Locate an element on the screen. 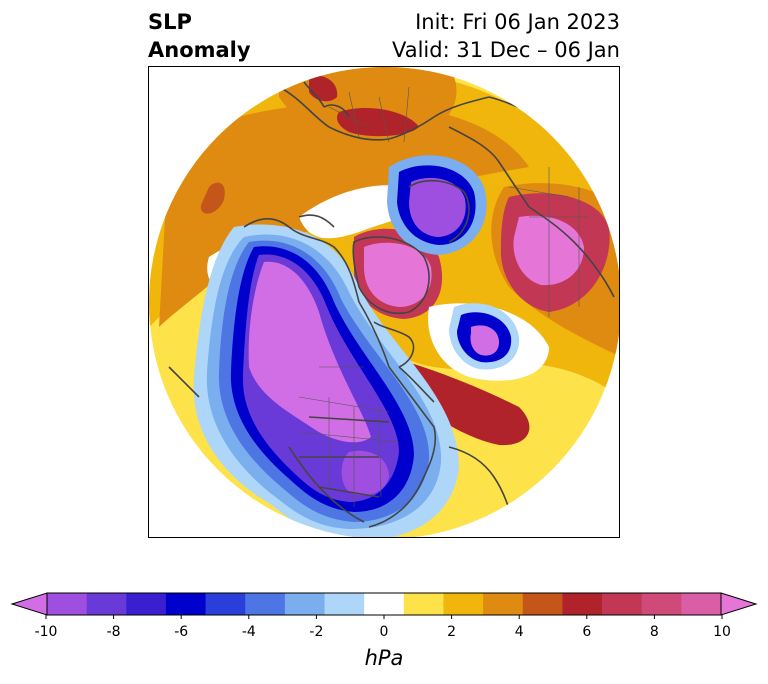 The width and height of the screenshot is (768, 684). valid-range: Valid: 31 Dec – 06 Jan is located at coordinates (505, 50).